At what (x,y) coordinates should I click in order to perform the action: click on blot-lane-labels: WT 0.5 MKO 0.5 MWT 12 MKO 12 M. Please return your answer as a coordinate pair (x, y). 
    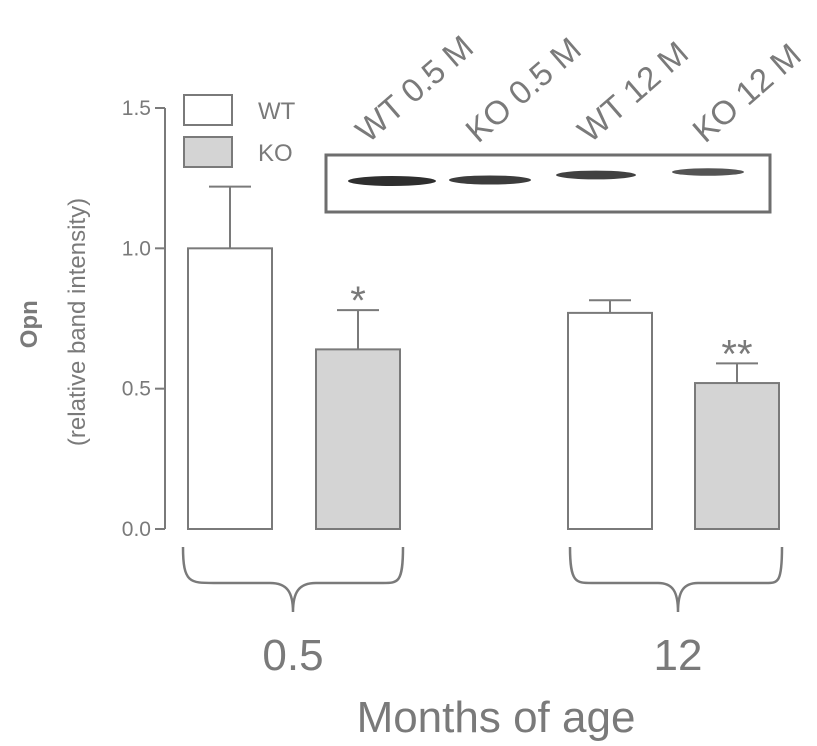
    Looking at the image, I should click on (578, 88).